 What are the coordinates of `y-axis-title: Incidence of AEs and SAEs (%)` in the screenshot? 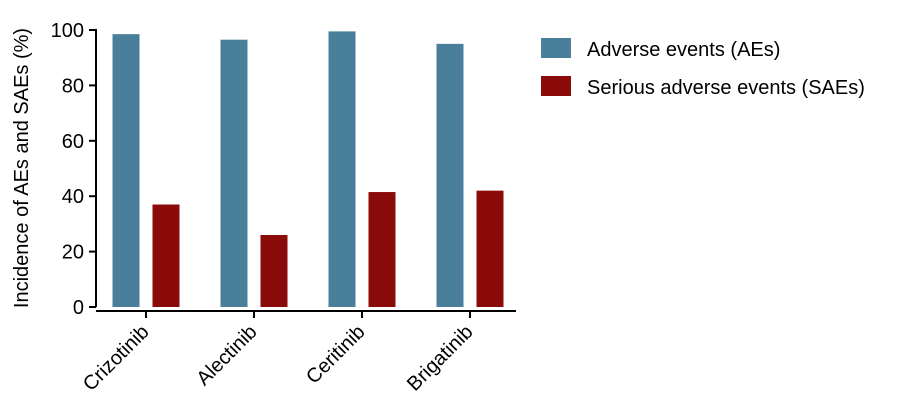 It's located at (22, 168).